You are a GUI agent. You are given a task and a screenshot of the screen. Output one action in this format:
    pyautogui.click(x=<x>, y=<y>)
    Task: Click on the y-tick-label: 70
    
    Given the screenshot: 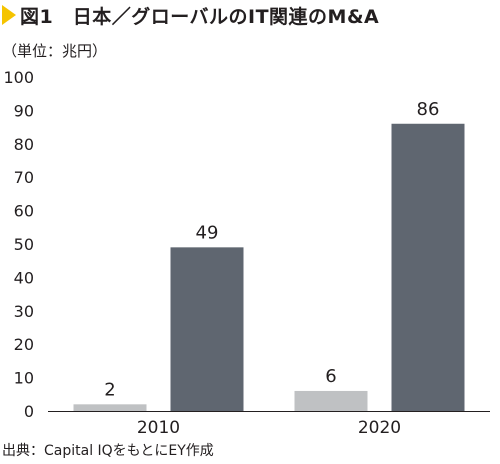 What is the action you would take?
    pyautogui.click(x=24, y=177)
    